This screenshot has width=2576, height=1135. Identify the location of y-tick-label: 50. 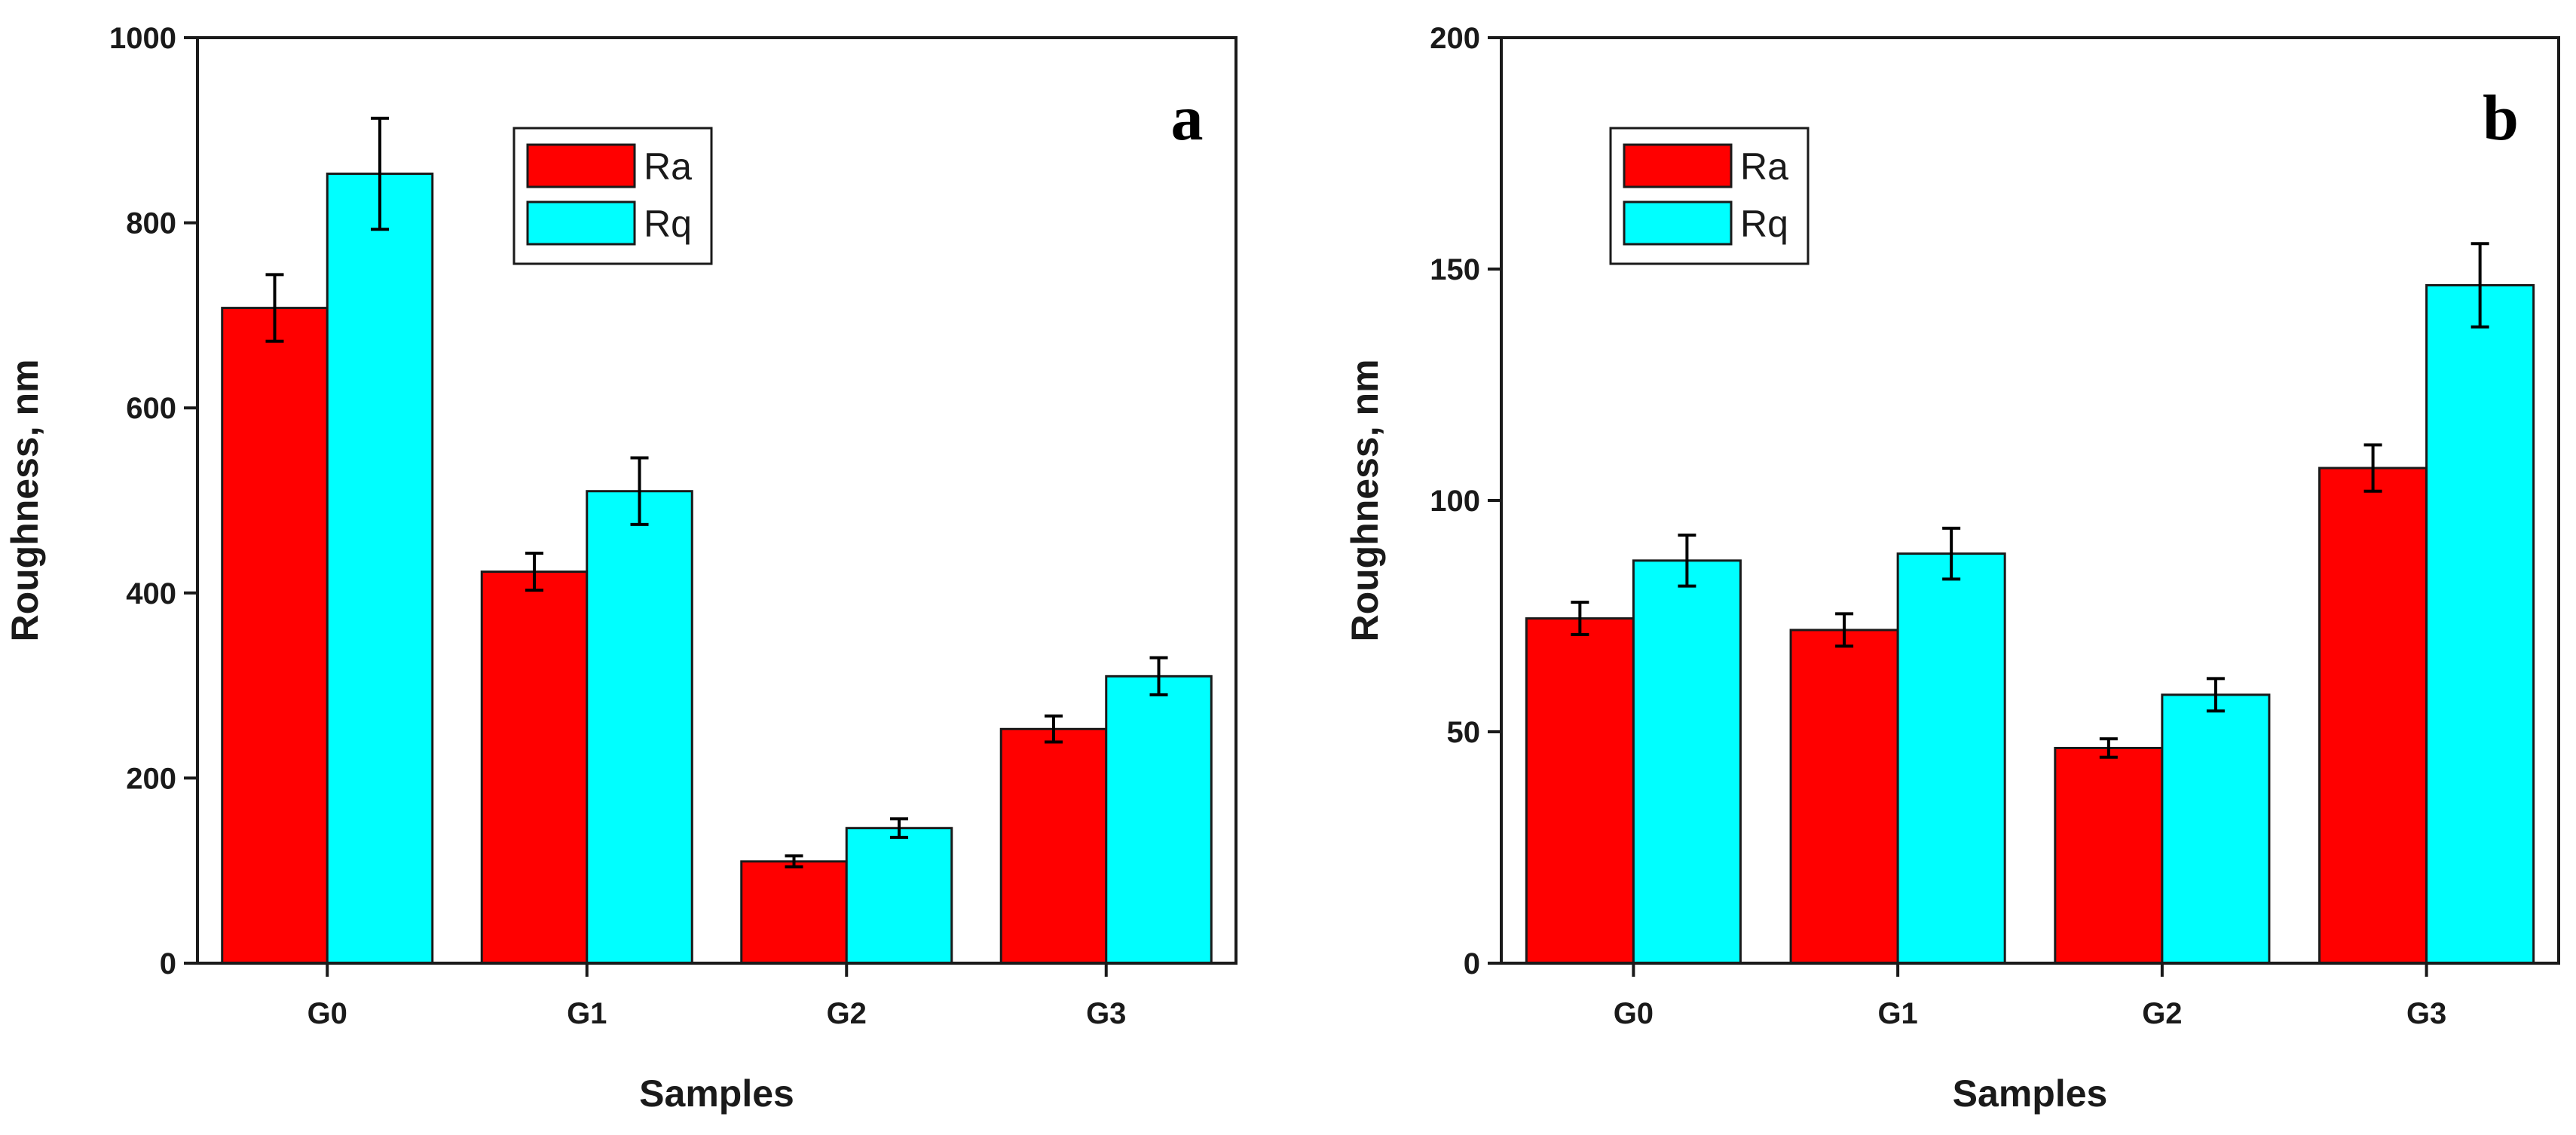
(1464, 732).